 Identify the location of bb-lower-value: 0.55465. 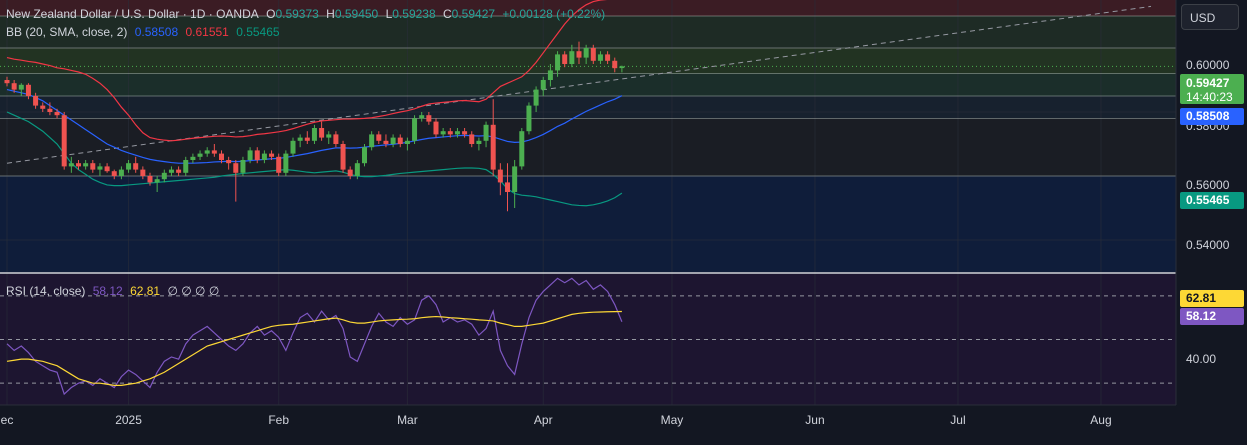
(258, 32).